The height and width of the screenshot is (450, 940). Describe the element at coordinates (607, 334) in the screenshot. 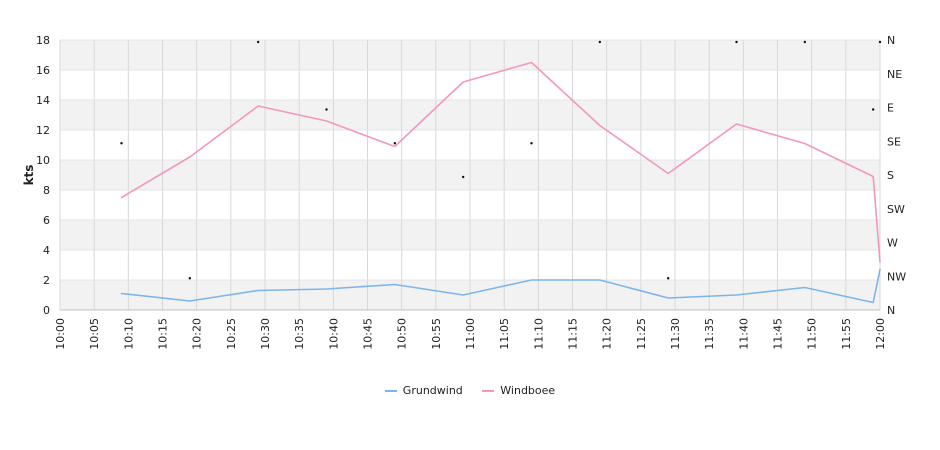

I see `x-tick-label: 11:20` at that location.